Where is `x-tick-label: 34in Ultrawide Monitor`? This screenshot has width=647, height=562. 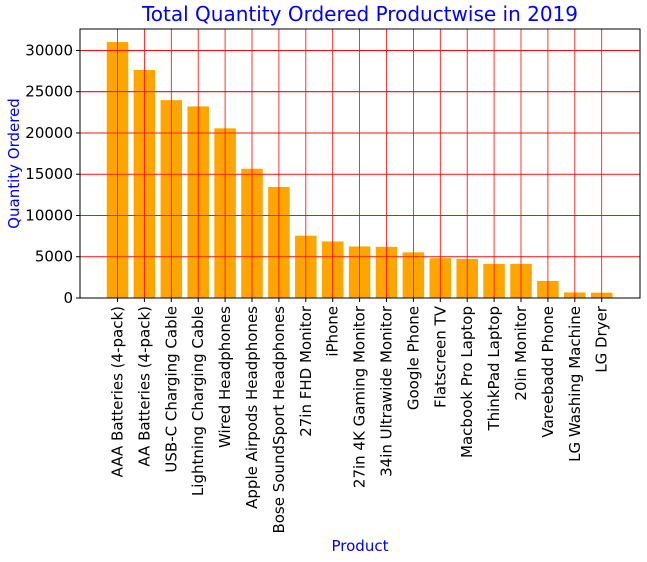 x-tick-label: 34in Ultrawide Monitor is located at coordinates (387, 391).